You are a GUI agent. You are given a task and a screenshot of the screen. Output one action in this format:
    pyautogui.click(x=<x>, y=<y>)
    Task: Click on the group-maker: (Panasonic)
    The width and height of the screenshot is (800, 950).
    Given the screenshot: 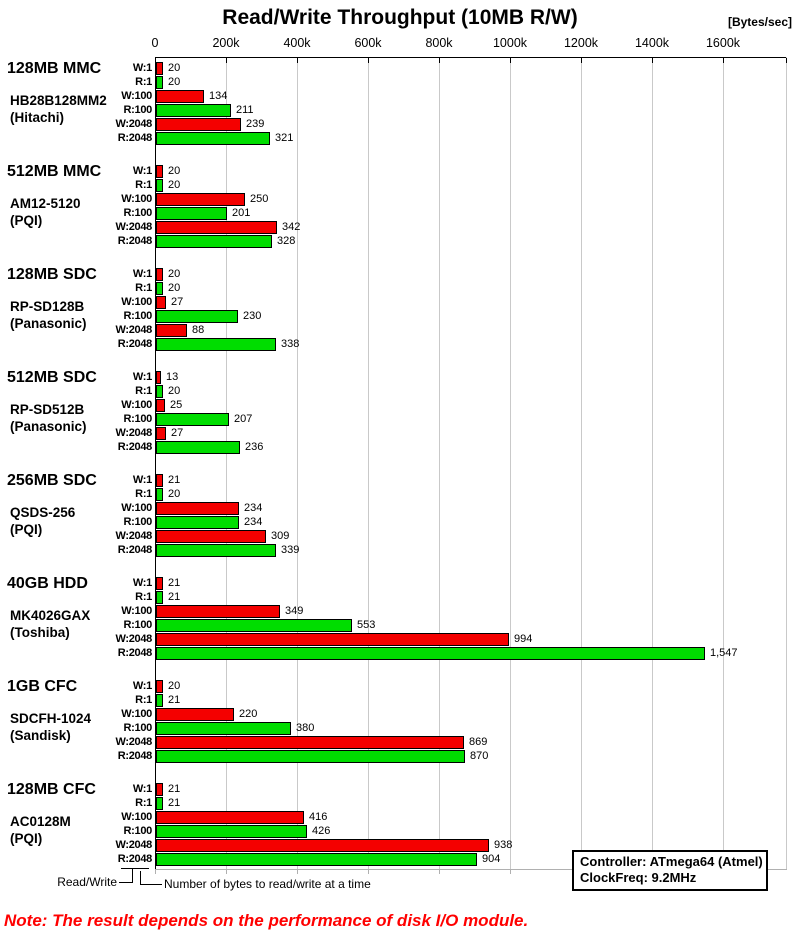 What is the action you would take?
    pyautogui.click(x=48, y=426)
    